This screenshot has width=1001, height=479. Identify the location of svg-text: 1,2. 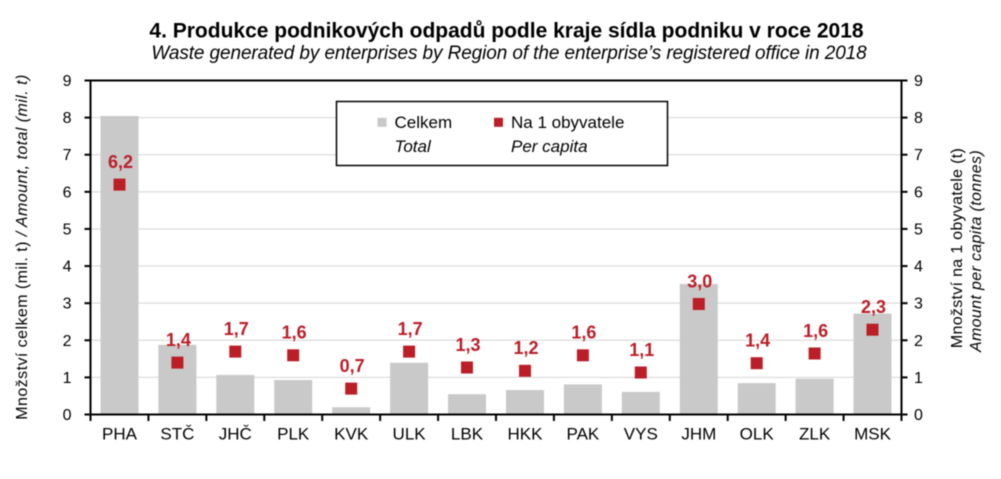
(525, 348).